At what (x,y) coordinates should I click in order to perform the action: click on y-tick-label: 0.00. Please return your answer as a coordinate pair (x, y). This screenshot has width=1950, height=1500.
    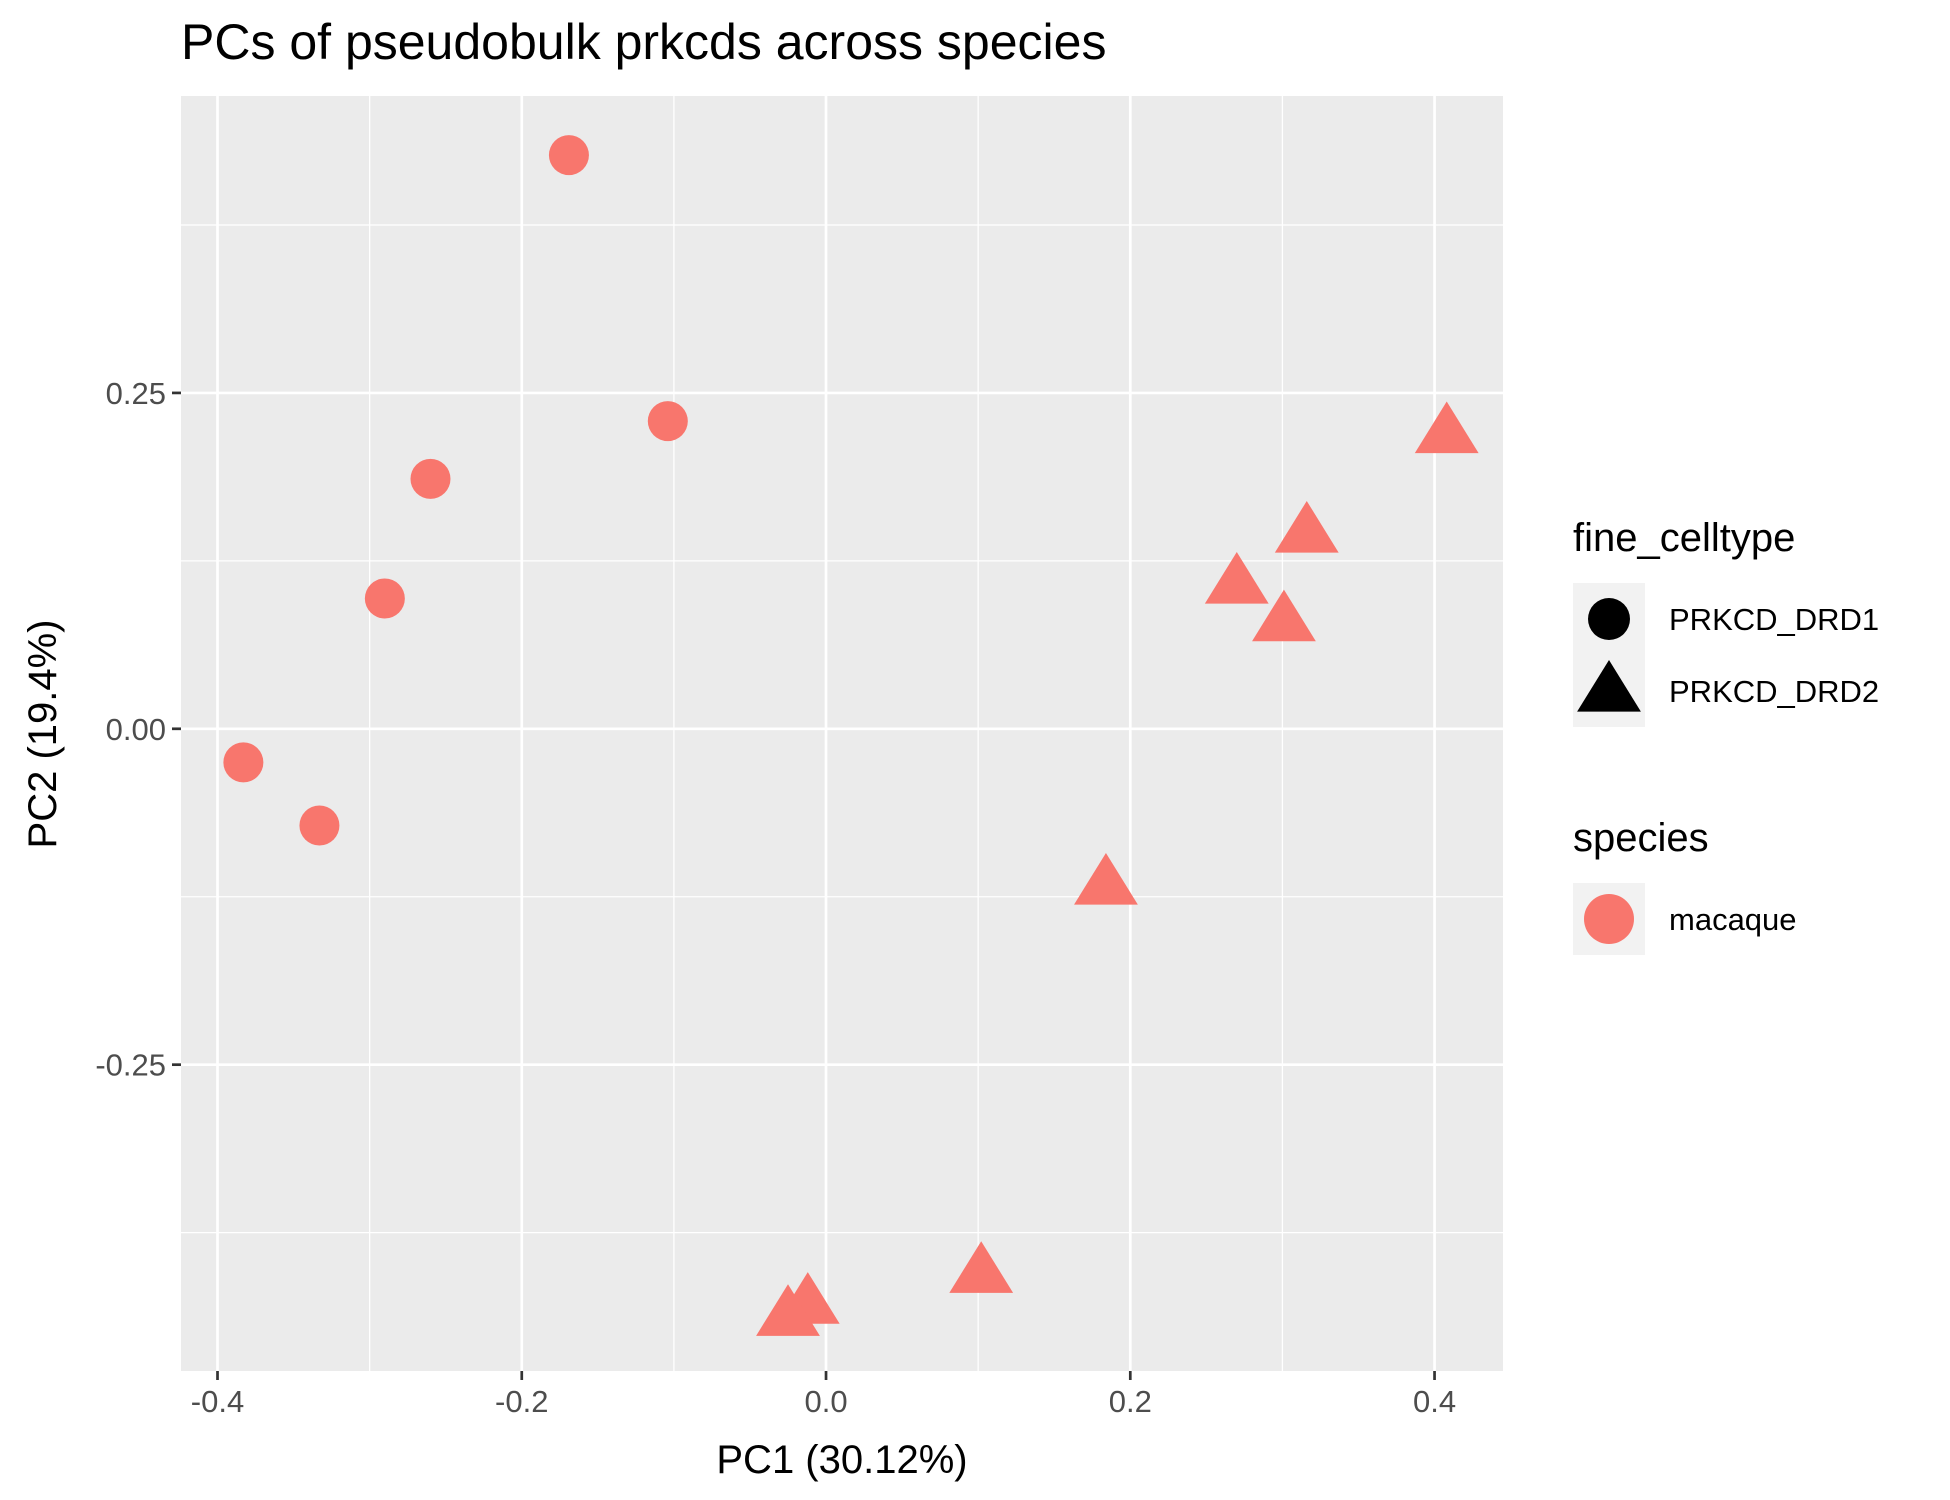
    Looking at the image, I should click on (136, 729).